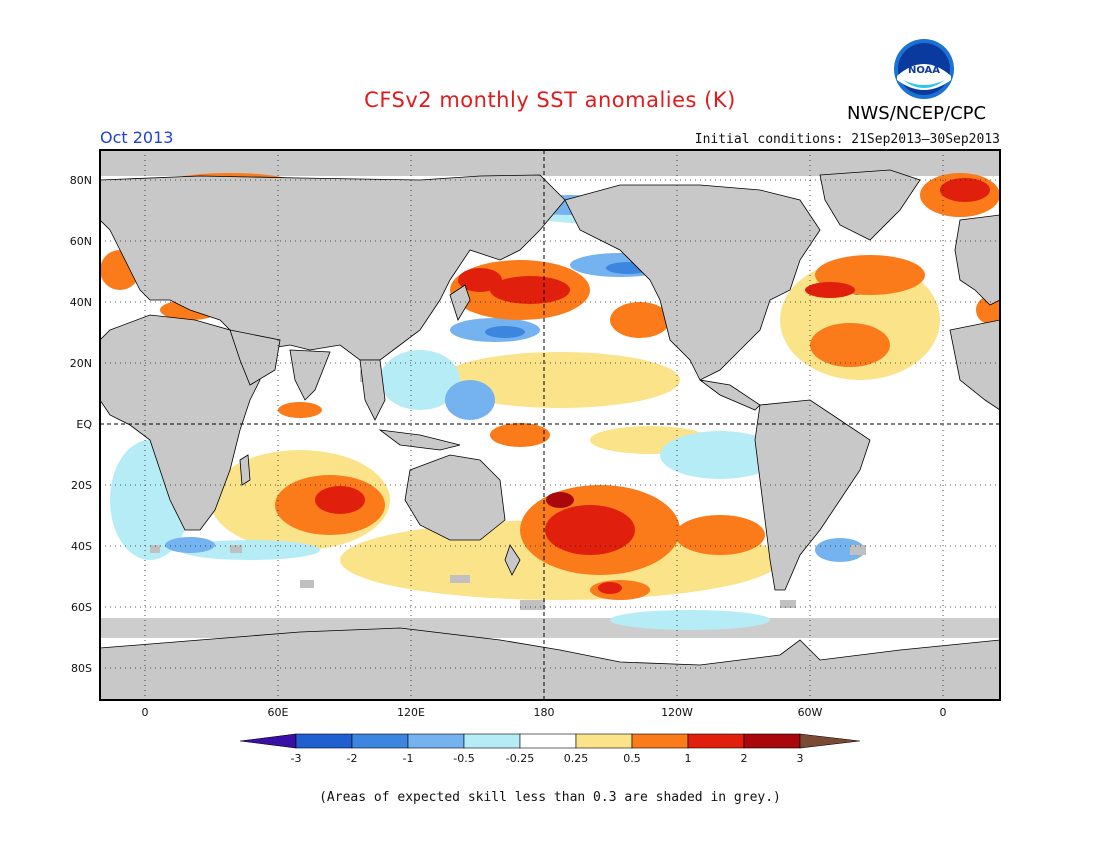  I want to click on lat-label: 80N, so click(81, 180).